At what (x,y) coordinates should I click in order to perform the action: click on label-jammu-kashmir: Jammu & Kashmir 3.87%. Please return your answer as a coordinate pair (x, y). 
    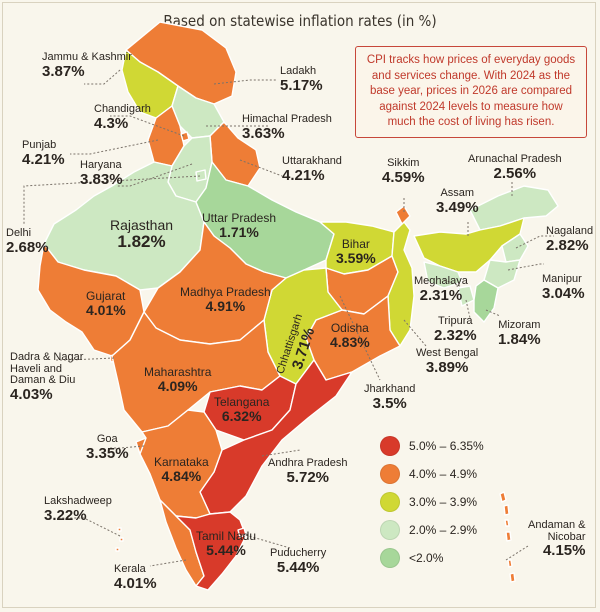
    Looking at the image, I should click on (87, 65).